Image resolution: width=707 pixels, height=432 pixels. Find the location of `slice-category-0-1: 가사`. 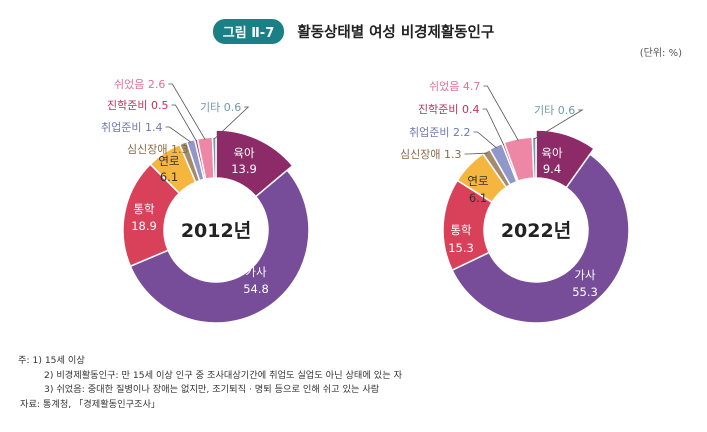

slice-category-0-1: 가사 is located at coordinates (256, 272).